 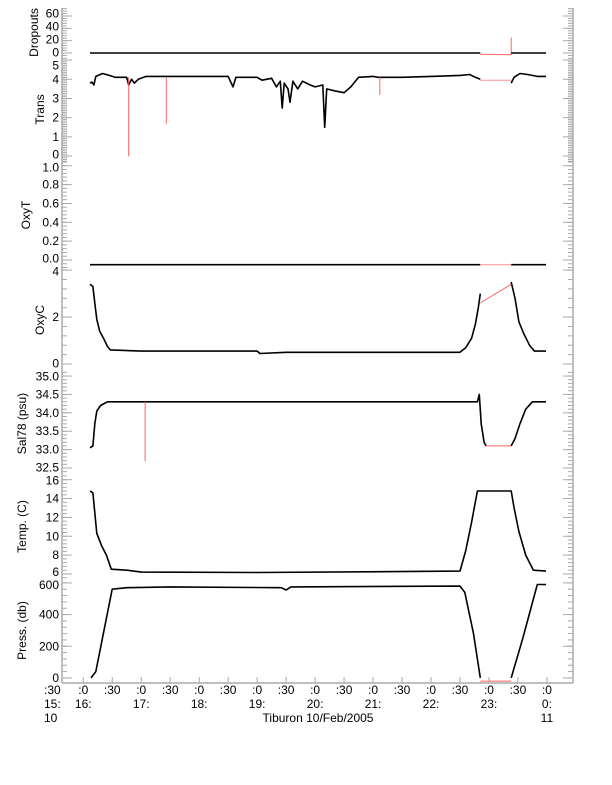 I want to click on y-axis-label: Dropouts, so click(x=34, y=32).